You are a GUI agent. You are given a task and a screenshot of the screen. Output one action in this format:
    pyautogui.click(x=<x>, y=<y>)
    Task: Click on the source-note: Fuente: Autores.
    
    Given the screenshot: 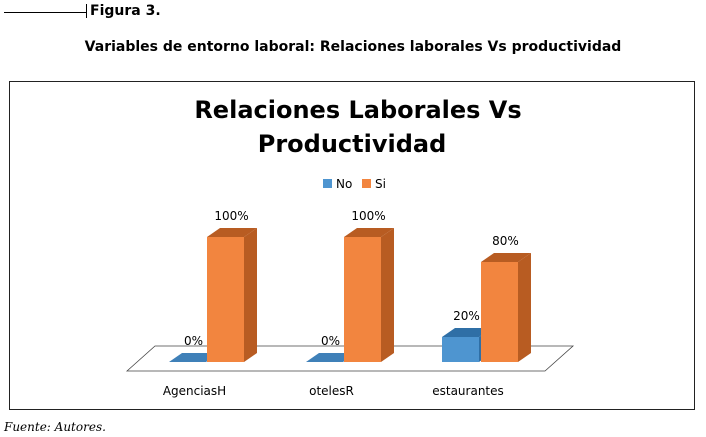 What is the action you would take?
    pyautogui.click(x=55, y=427)
    